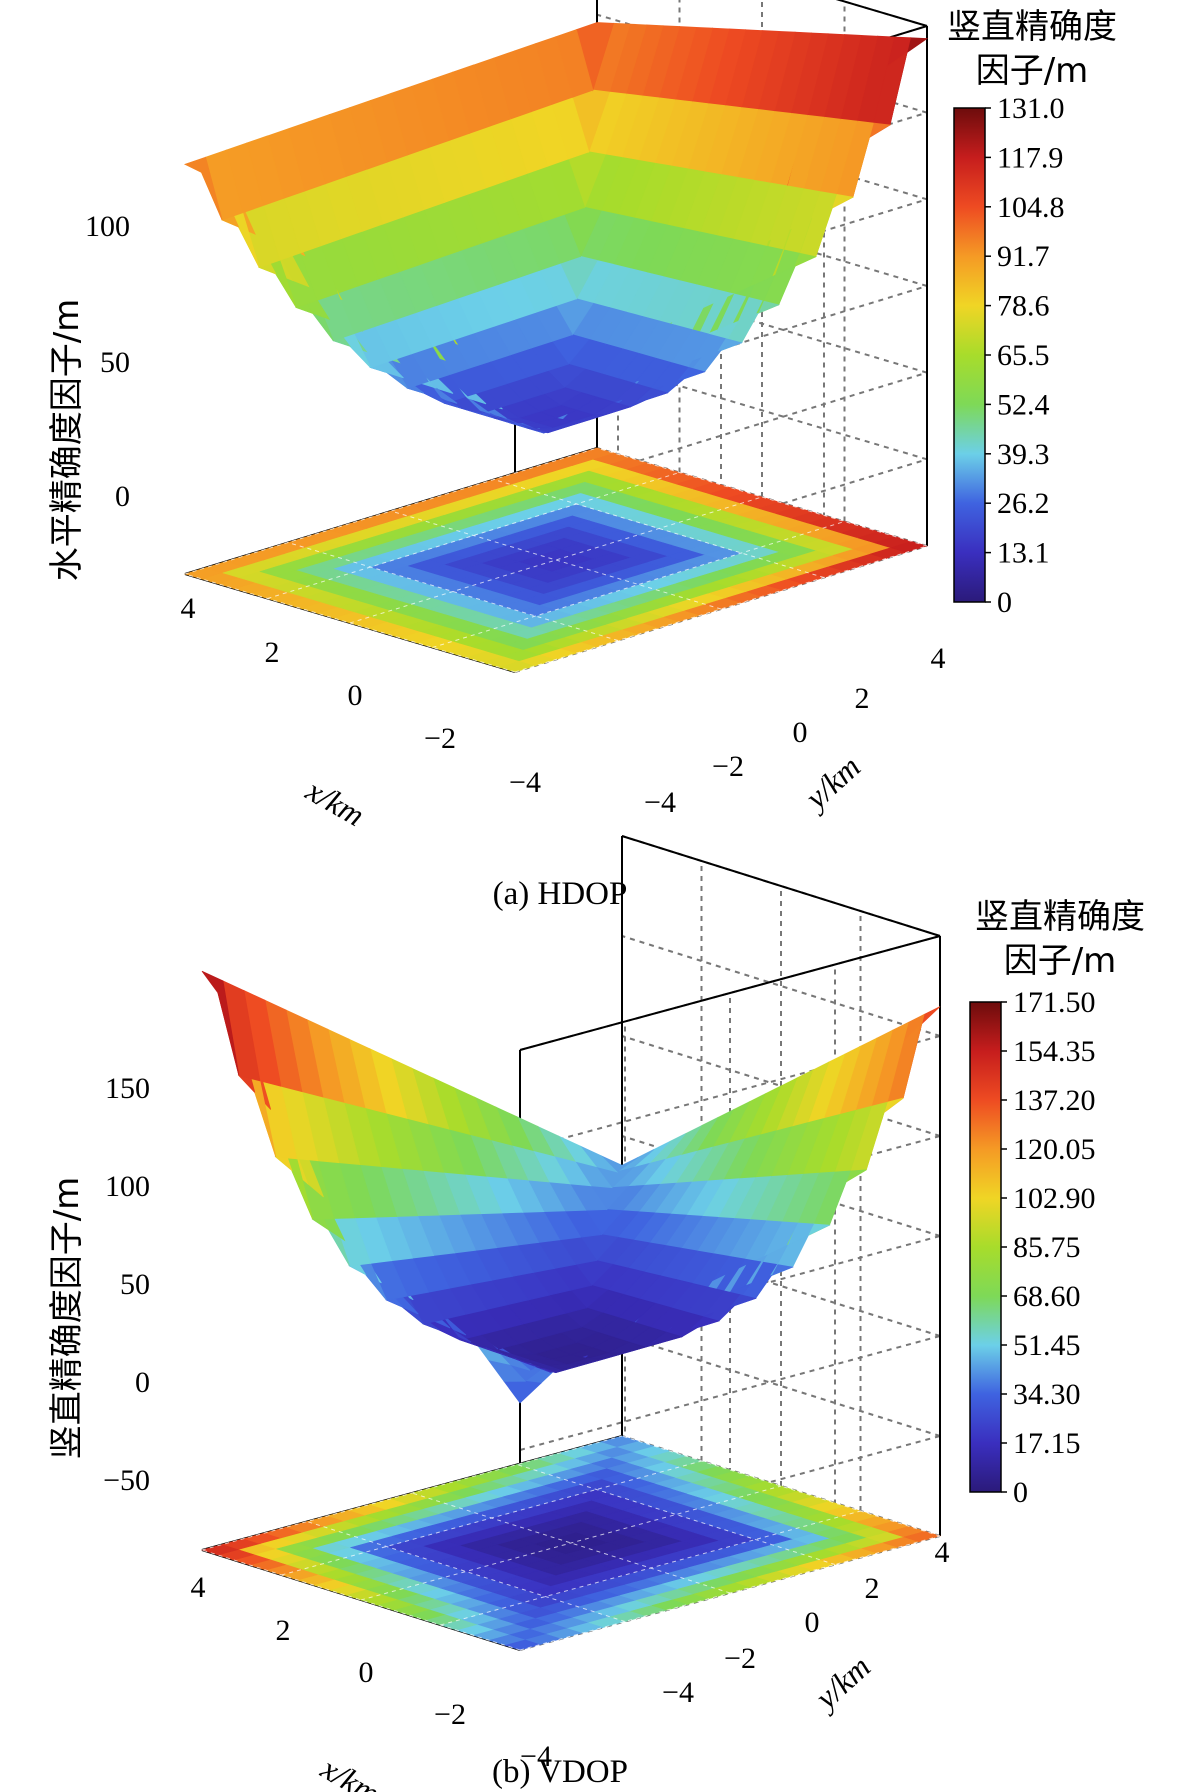 The height and width of the screenshot is (1792, 1181). I want to click on caption-a: (a) HDOP, so click(560, 894).